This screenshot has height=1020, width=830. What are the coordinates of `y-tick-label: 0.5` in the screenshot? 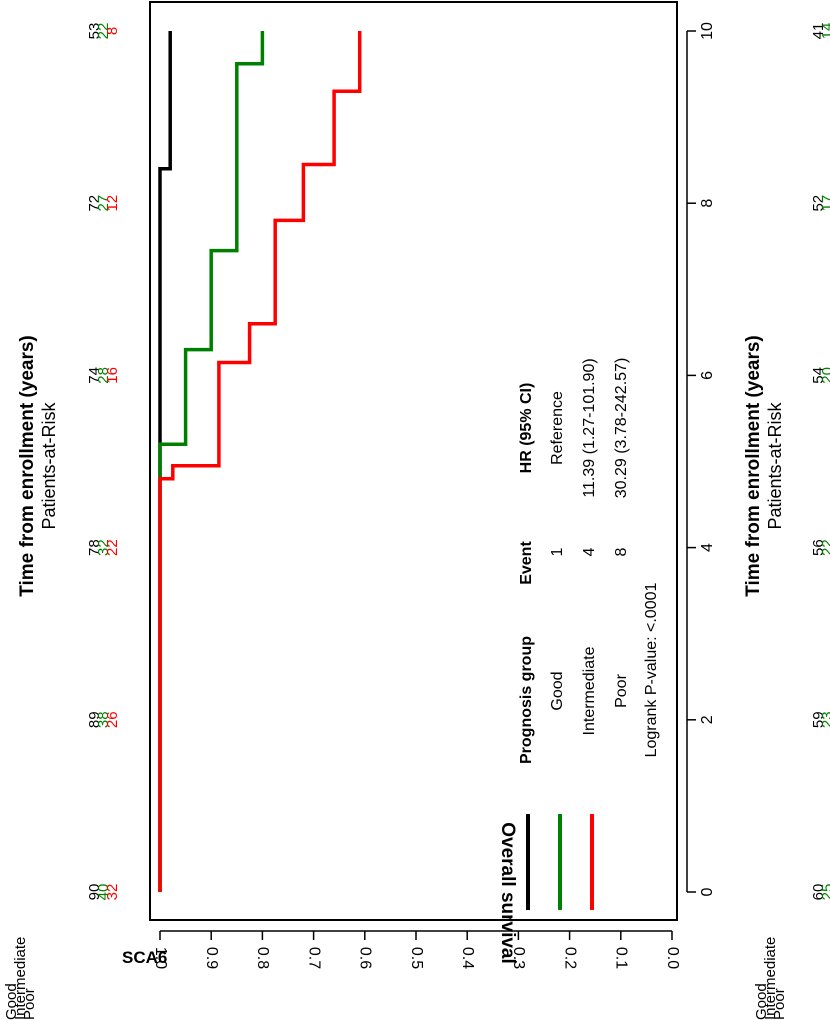 It's located at (416, 958).